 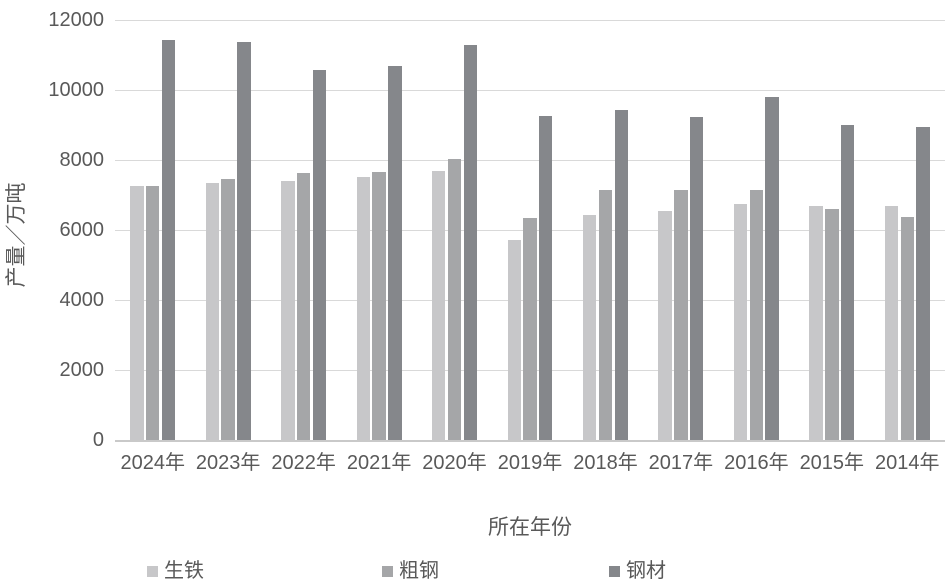 I want to click on bar-钢材-2014年, so click(x=923, y=283).